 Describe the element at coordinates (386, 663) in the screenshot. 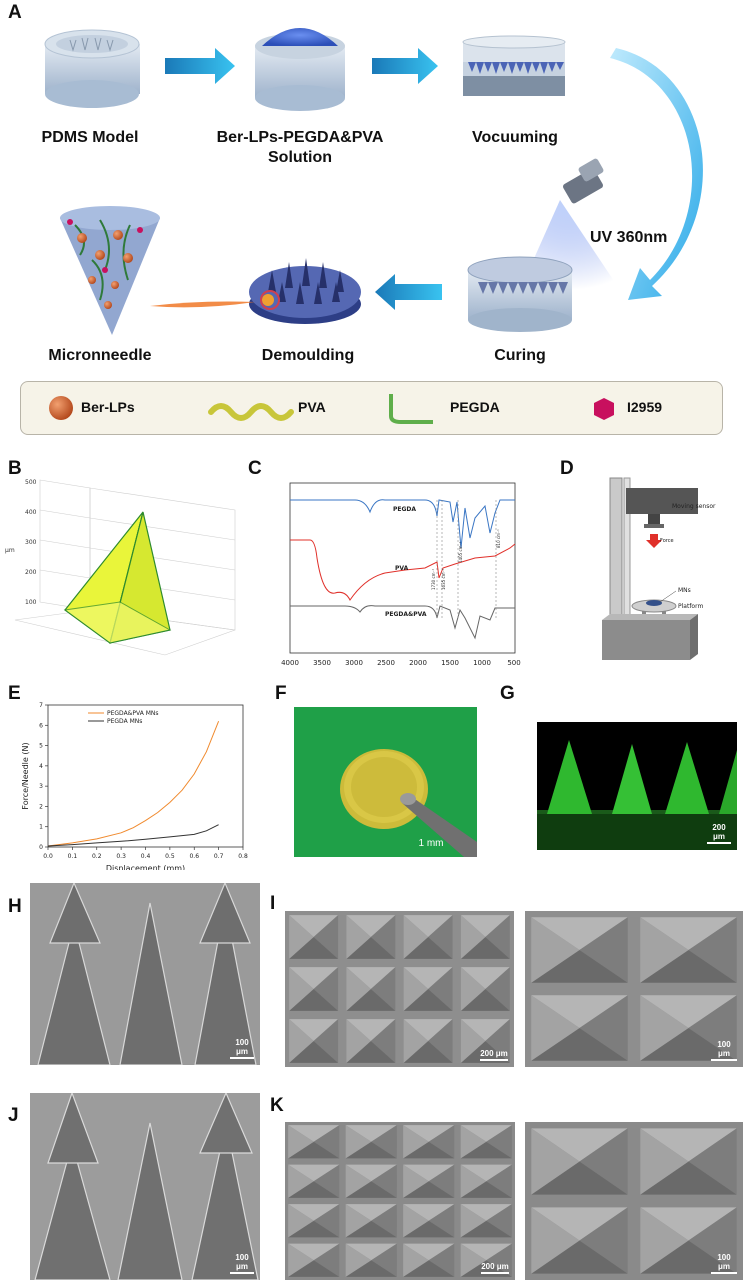

I see `x-tick: 2500` at that location.